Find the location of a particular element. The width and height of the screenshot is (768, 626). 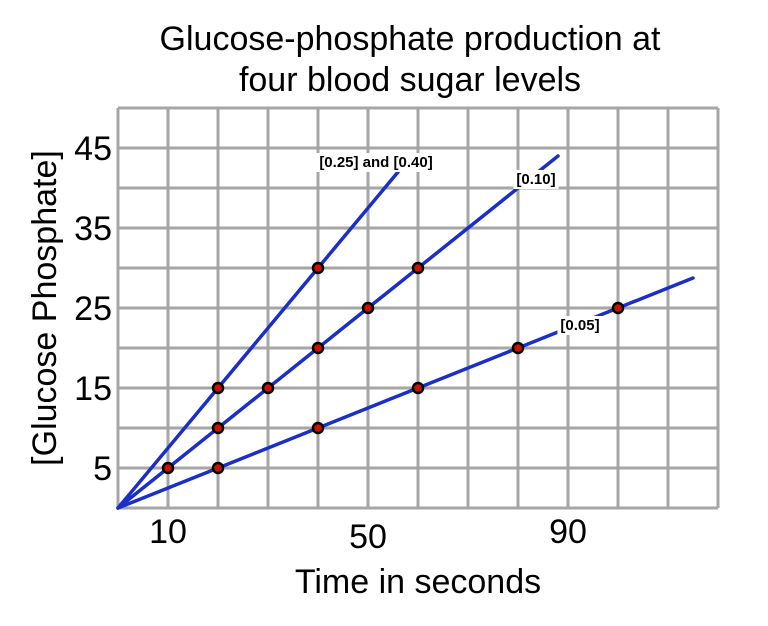

chart-title-line-2: four blood sugar levels is located at coordinates (410, 80).